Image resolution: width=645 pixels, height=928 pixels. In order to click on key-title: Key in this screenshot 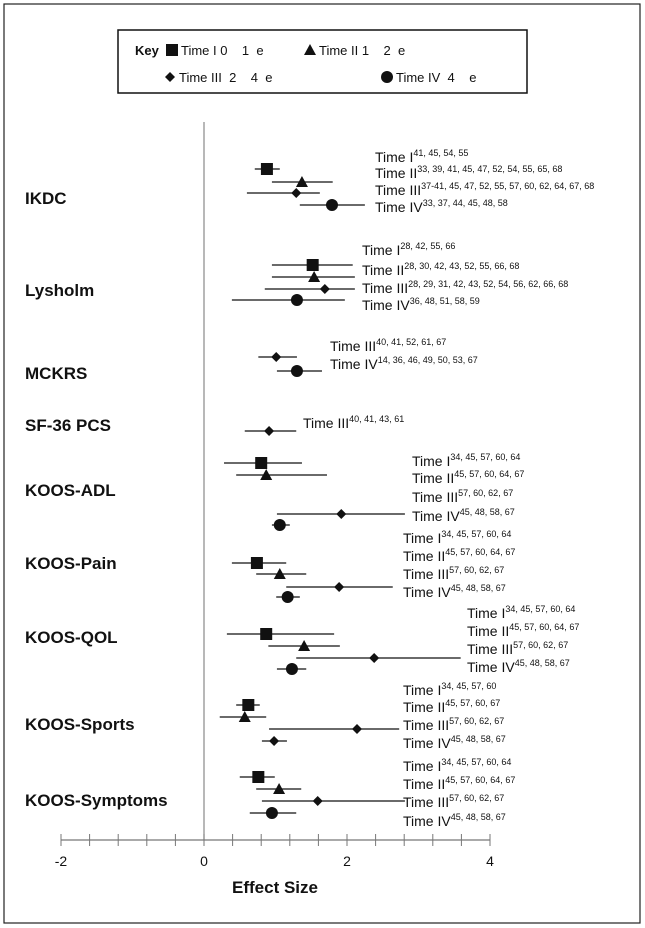, I will do `click(147, 50)`.